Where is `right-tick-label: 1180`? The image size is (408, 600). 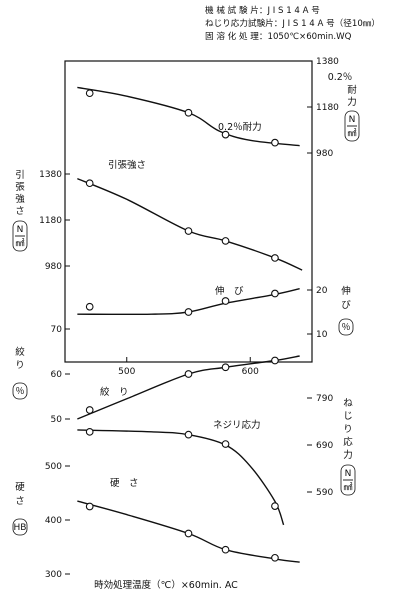 right-tick-label: 1180 is located at coordinates (327, 108).